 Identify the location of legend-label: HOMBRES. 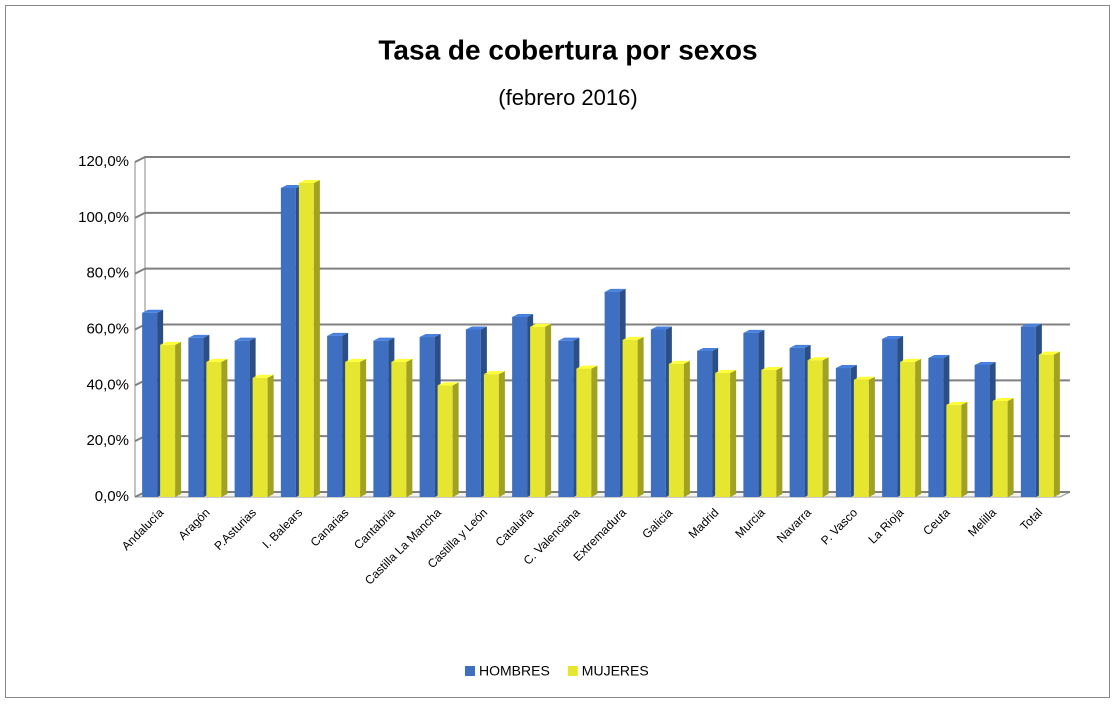
(514, 671).